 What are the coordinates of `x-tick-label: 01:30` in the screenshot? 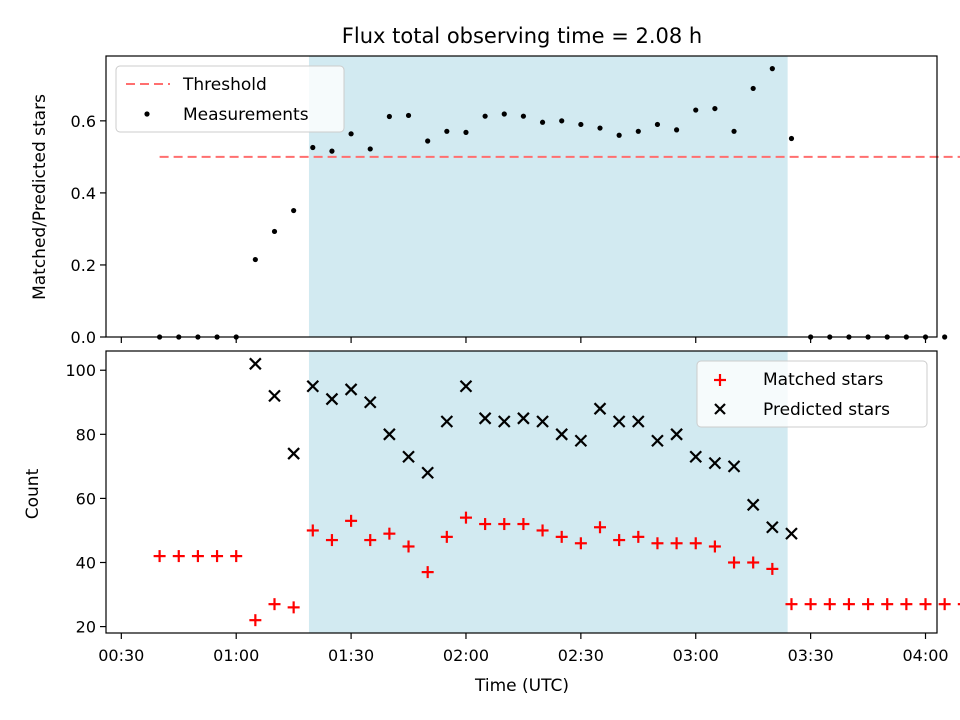 It's located at (351, 655).